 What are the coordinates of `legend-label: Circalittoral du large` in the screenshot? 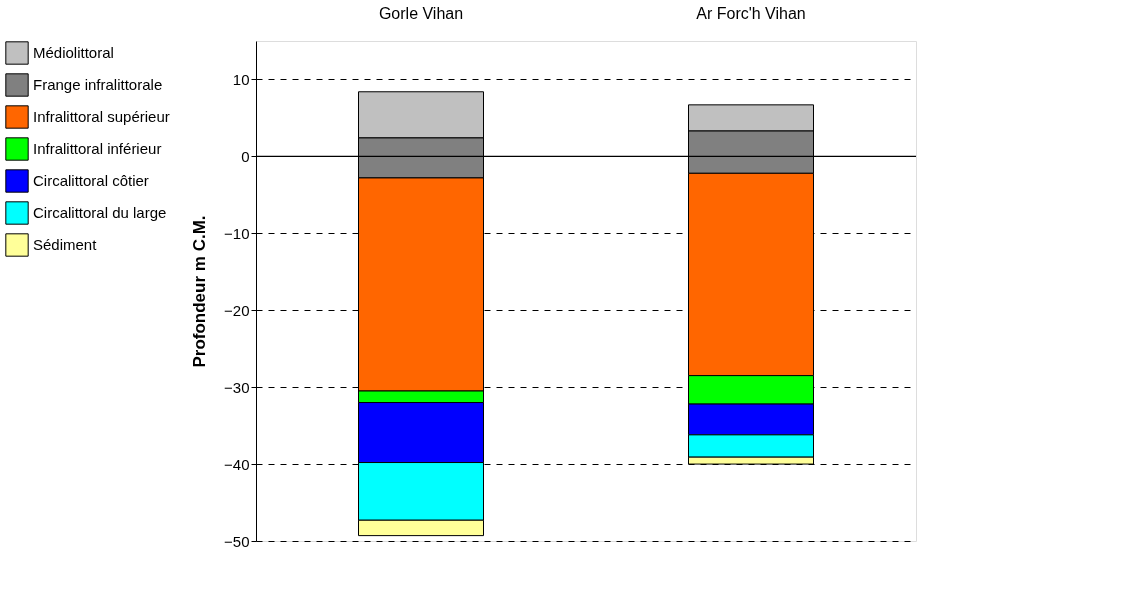 It's located at (100, 212).